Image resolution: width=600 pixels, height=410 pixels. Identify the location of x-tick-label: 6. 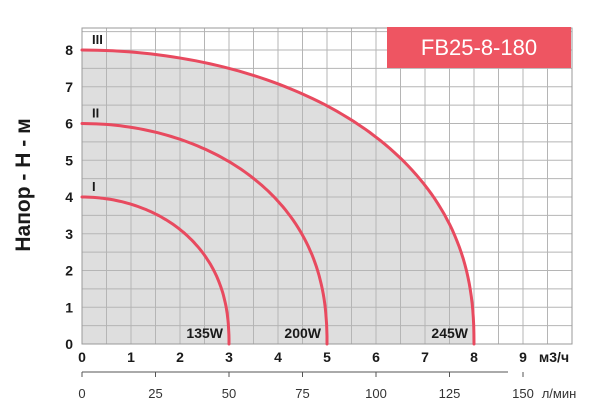
(376, 357).